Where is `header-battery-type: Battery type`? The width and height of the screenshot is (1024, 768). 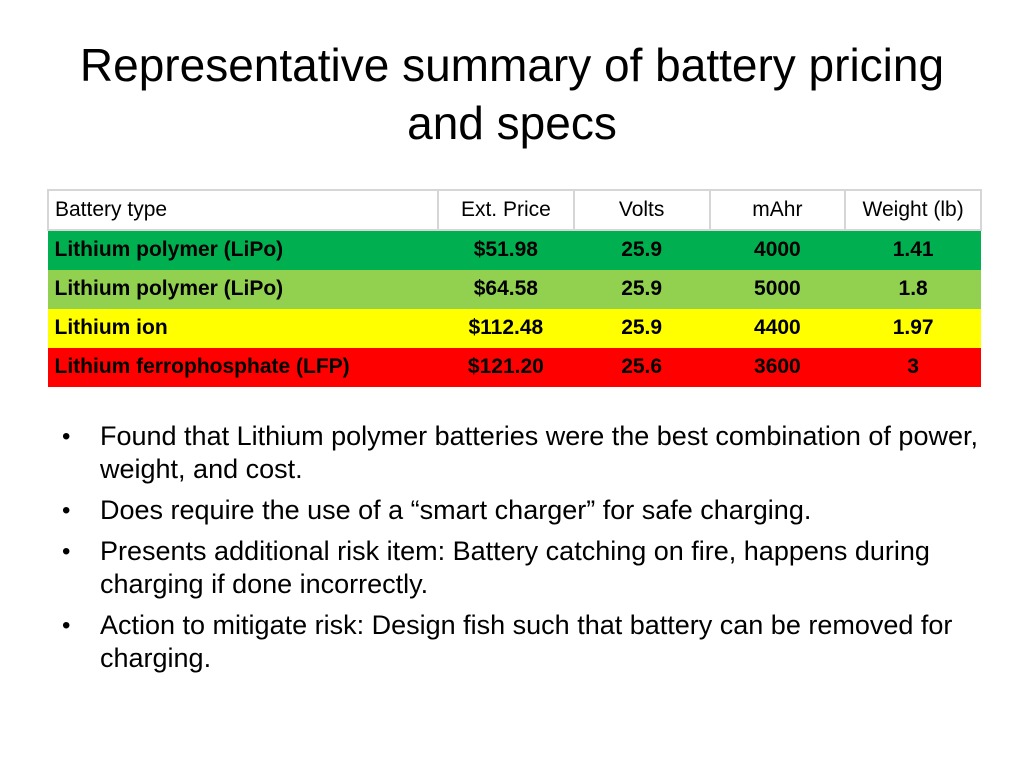
header-battery-type: Battery type is located at coordinates (243, 210).